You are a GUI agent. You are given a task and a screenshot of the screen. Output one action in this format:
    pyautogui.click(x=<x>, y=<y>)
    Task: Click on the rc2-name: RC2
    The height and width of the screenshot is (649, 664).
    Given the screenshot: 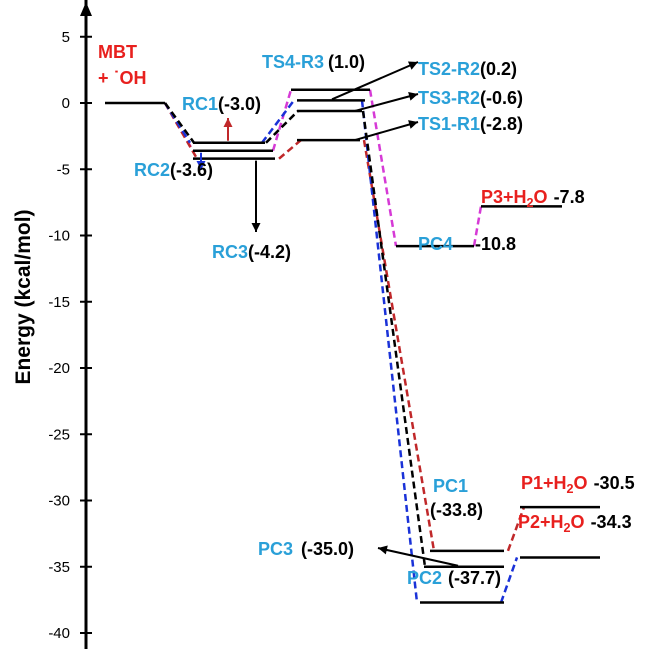 What is the action you would take?
    pyautogui.click(x=152, y=170)
    